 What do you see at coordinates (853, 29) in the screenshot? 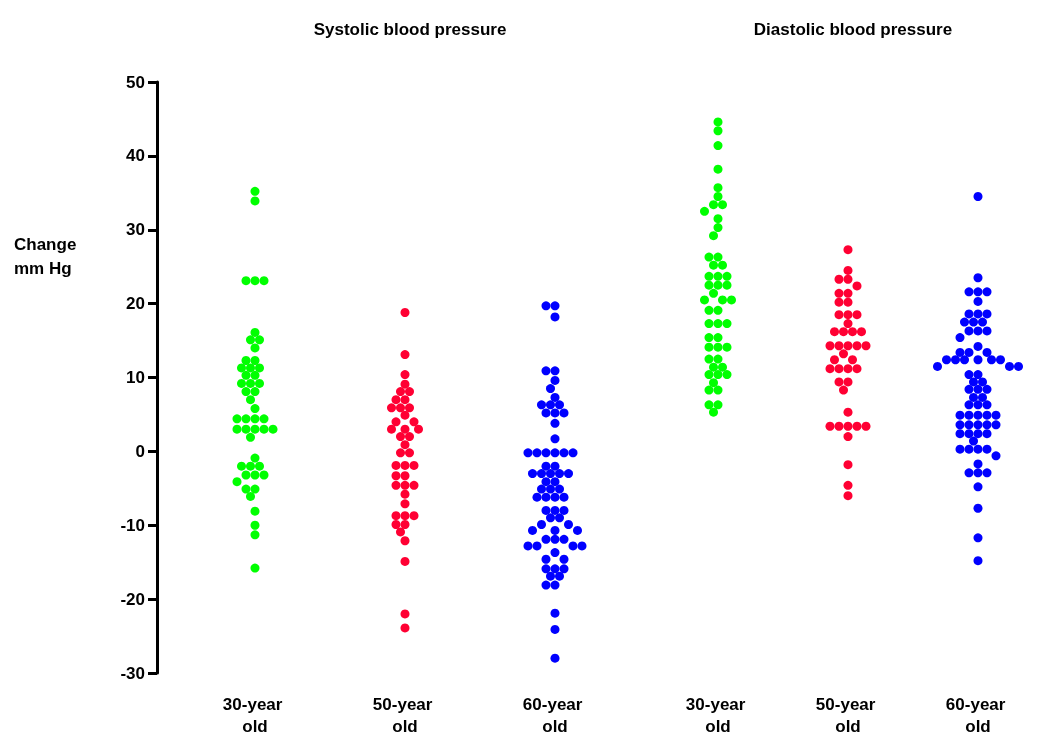
I see `chart-title: Diastolic blood pressure` at bounding box center [853, 29].